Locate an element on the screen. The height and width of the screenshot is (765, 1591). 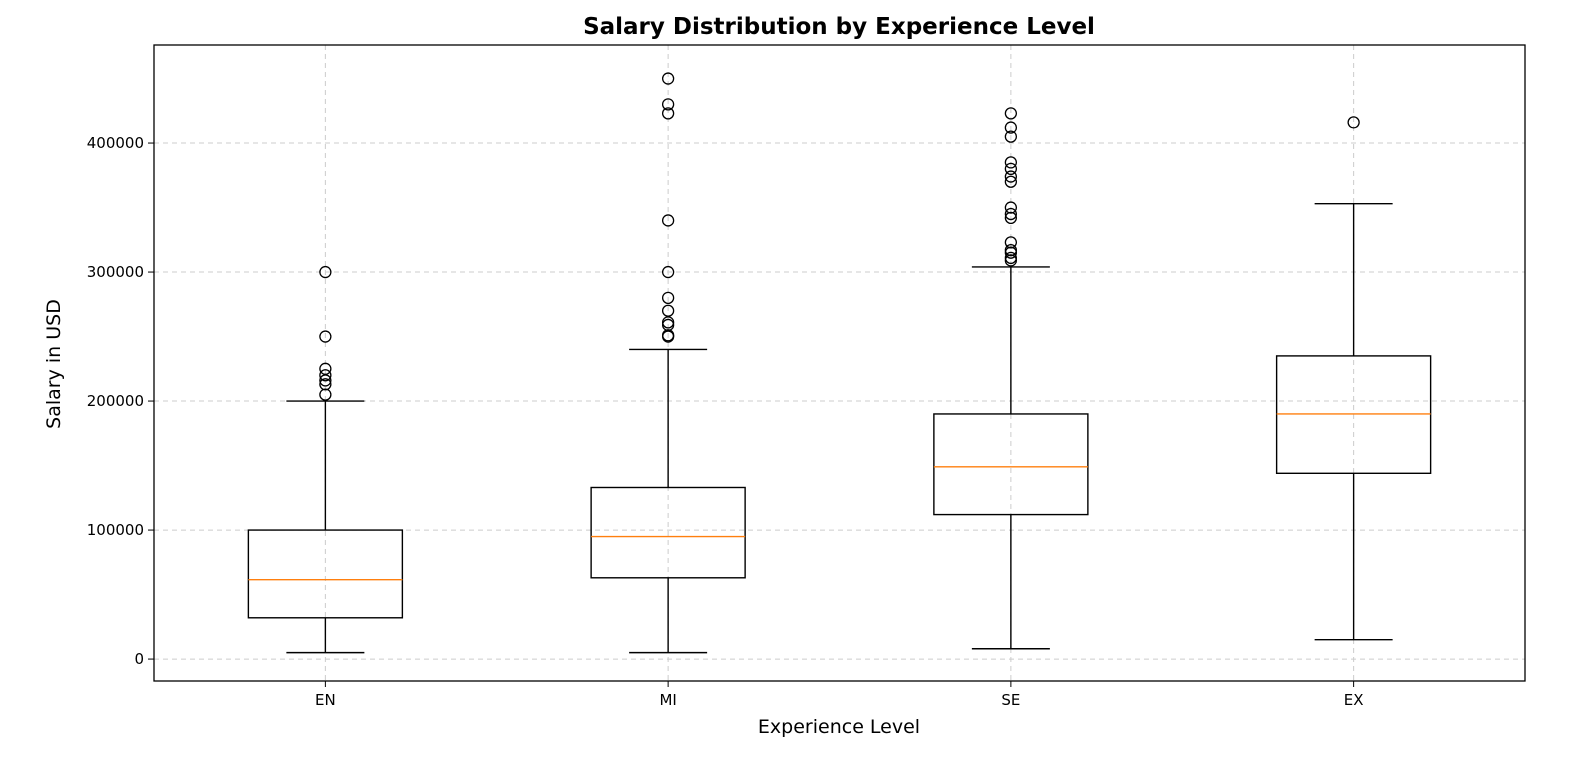
x-tick-label: MI is located at coordinates (667, 700).